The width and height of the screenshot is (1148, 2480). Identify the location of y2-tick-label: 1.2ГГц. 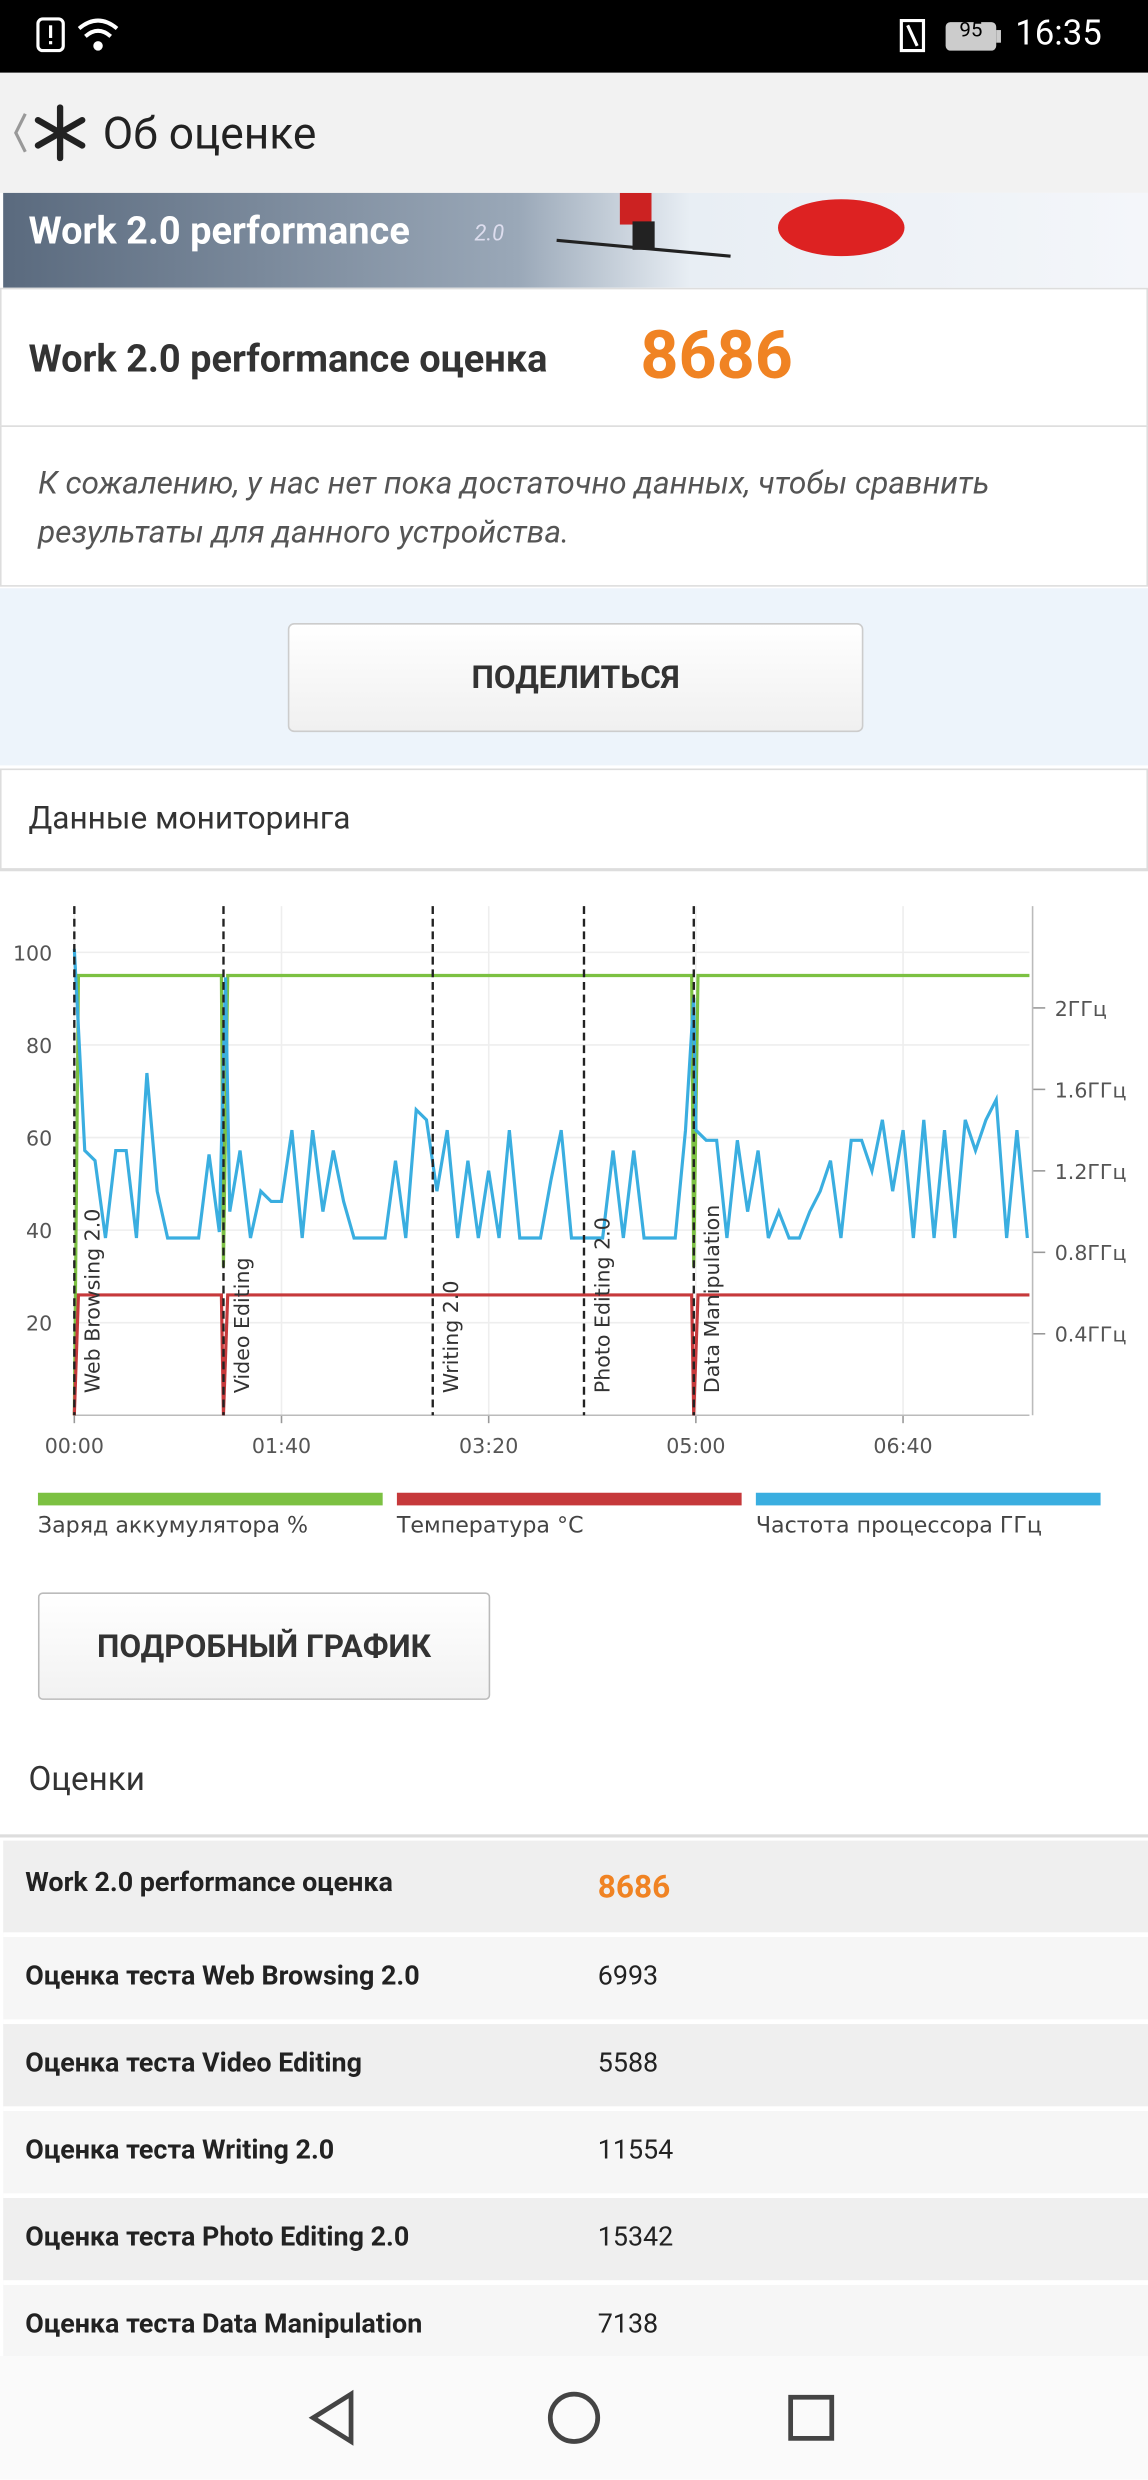
(1091, 1172).